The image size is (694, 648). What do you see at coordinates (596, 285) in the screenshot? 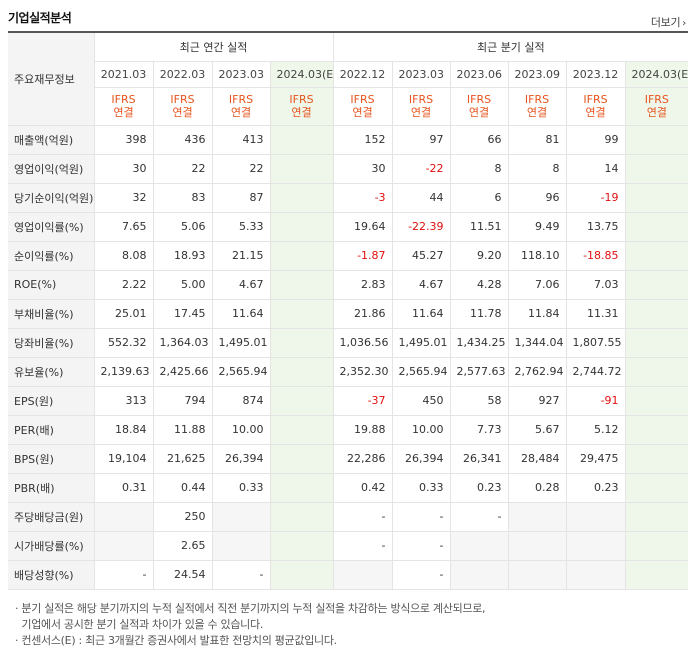
I see `table-cell: 7.03` at bounding box center [596, 285].